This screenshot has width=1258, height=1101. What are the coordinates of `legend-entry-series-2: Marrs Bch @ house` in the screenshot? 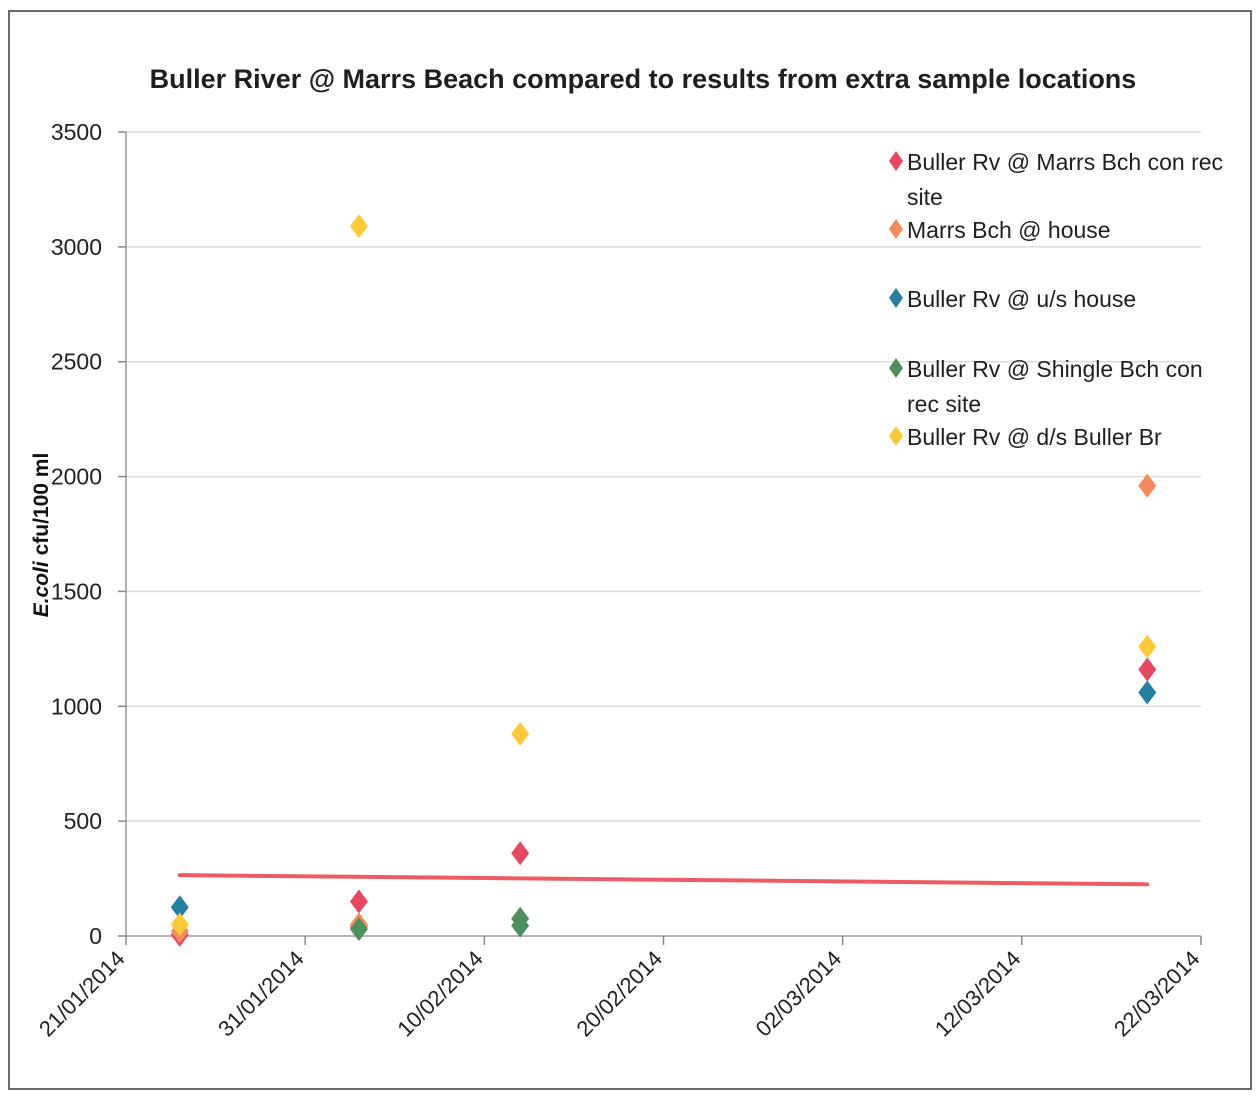 It's located at (1009, 230).